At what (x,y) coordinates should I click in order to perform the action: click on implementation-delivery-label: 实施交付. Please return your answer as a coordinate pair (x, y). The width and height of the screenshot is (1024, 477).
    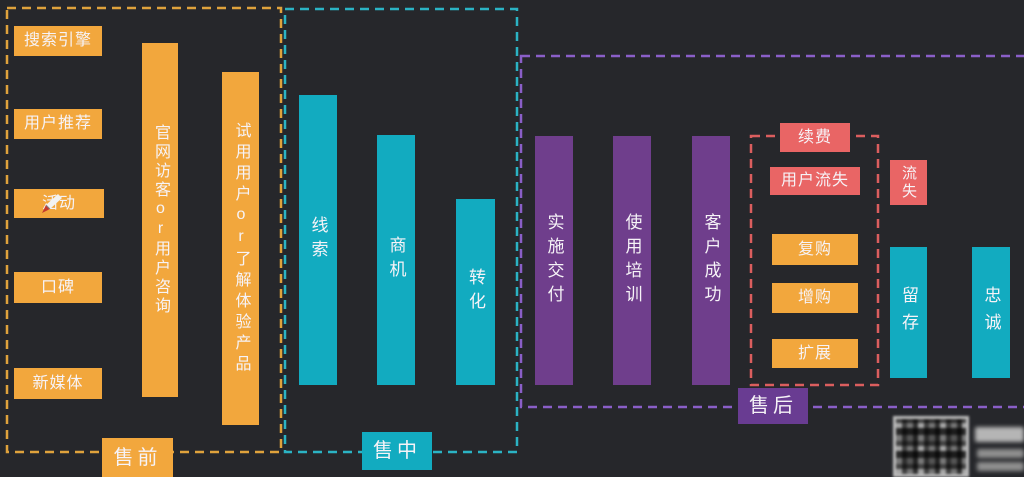
    Looking at the image, I should click on (554, 260).